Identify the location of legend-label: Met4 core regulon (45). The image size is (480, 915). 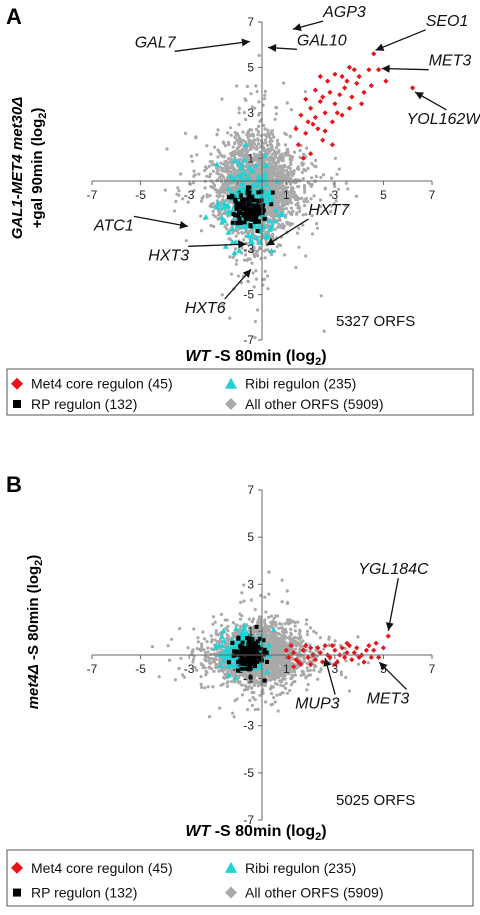
(102, 384).